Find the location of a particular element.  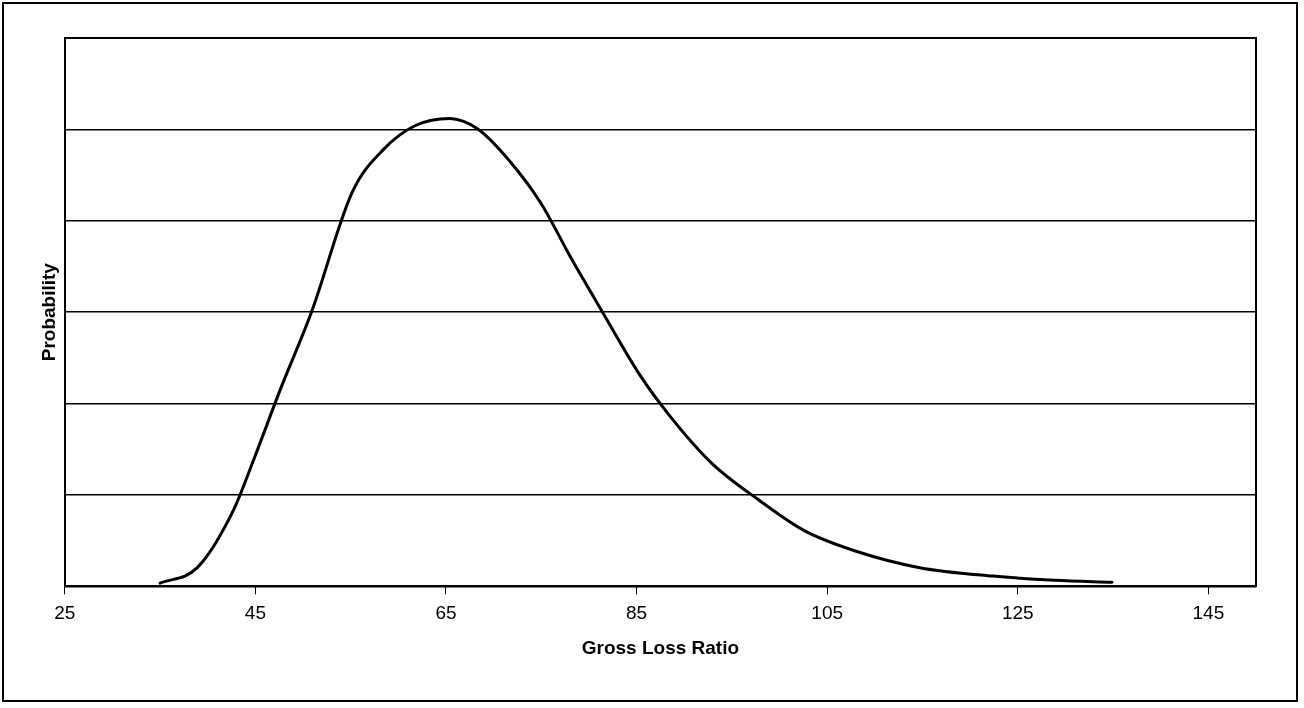

x-axis-title: Gross Loss Ratio is located at coordinates (660, 647).